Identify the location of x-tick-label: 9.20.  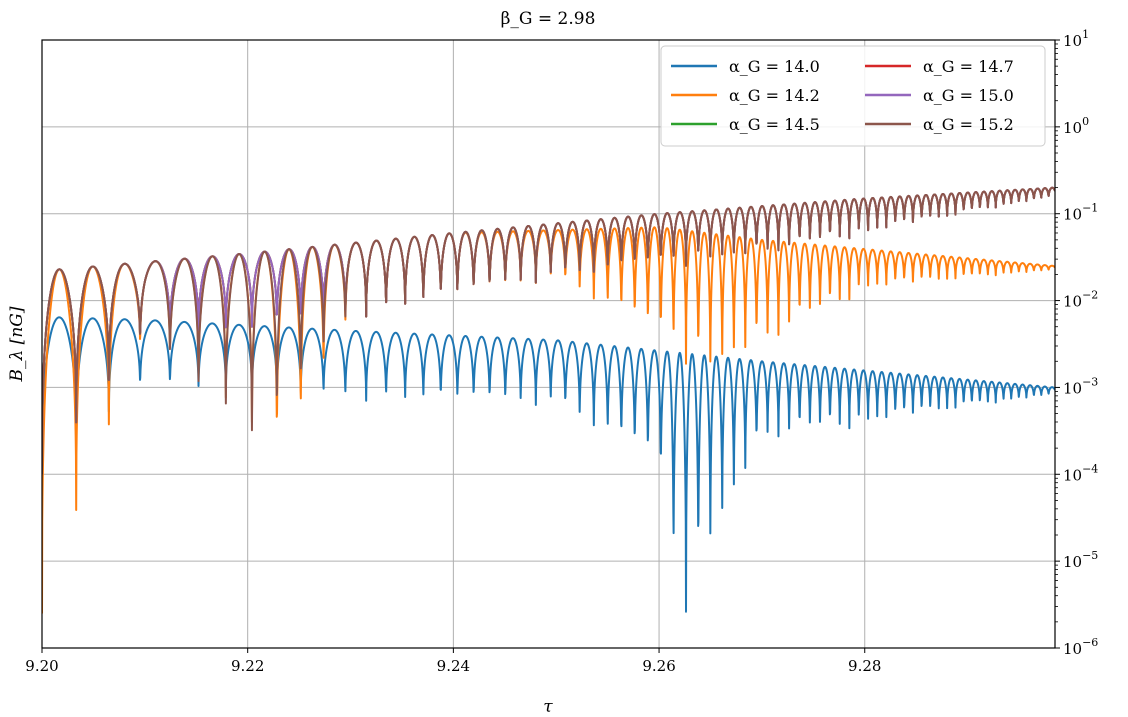
(41, 666).